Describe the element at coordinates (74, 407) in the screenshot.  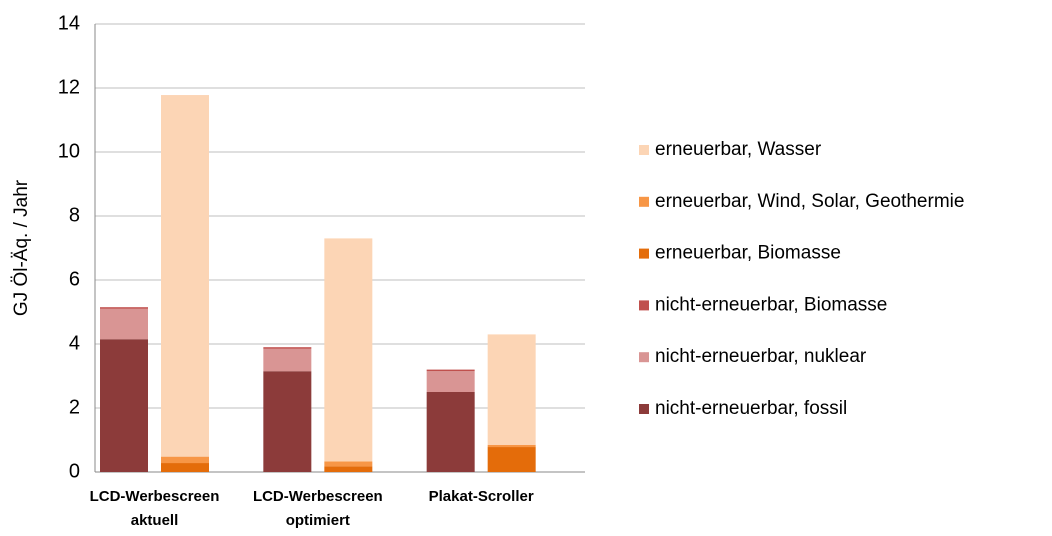
I see `y-tick-label: 2` at that location.